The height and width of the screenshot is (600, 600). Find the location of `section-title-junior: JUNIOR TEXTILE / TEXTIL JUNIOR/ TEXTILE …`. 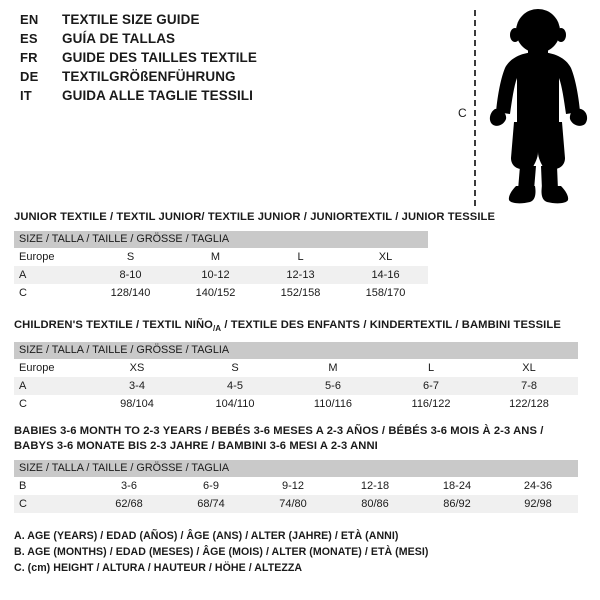

section-title-junior: JUNIOR TEXTILE / TEXTIL JUNIOR/ TEXTILE … is located at coordinates (255, 217).